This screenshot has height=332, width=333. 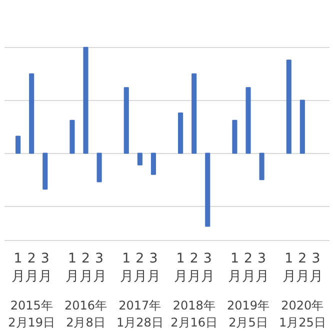 I want to click on text: 2017年 1月28日, so click(x=140, y=314).